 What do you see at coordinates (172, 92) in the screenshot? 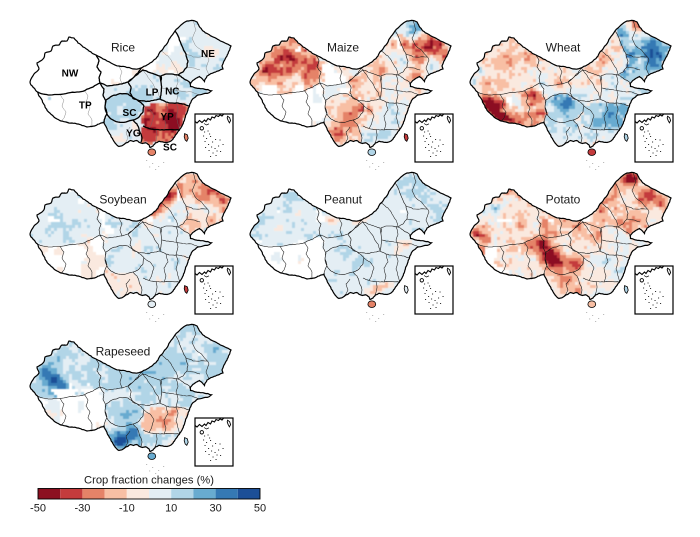
I see `svg-text: NC` at bounding box center [172, 92].